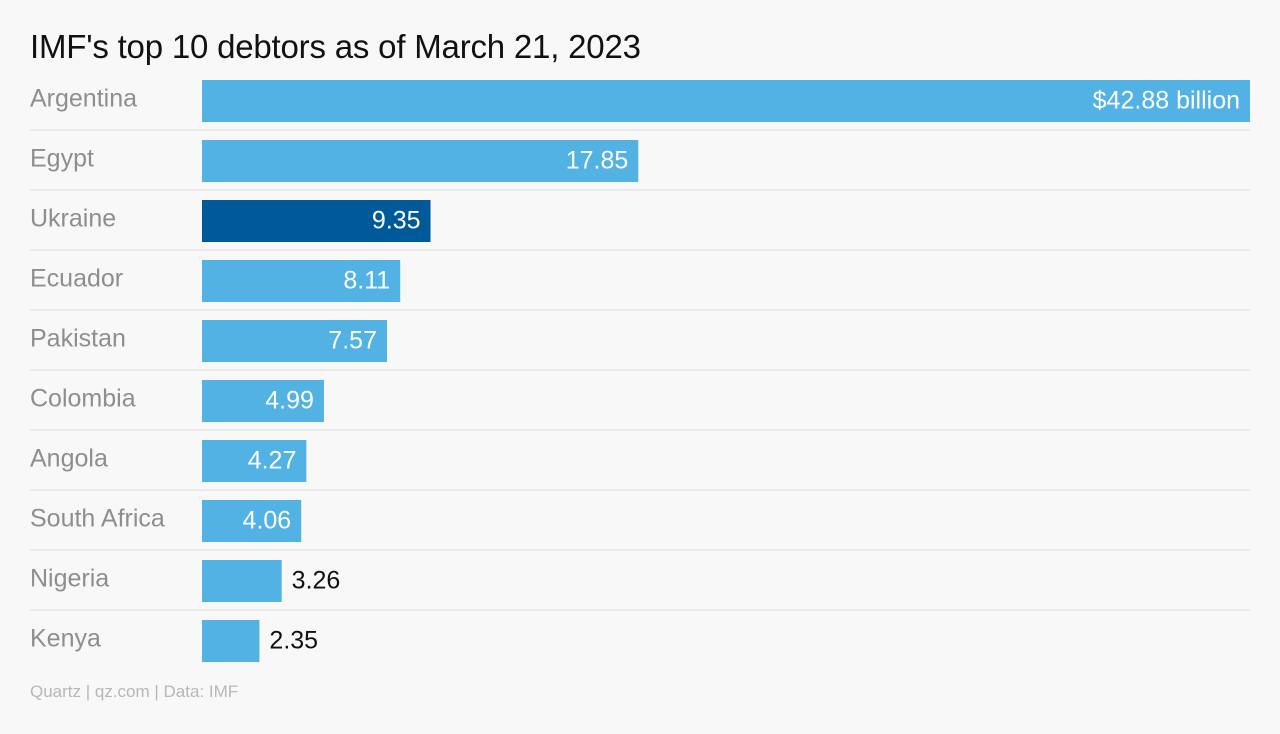 Image resolution: width=1280 pixels, height=734 pixels. Describe the element at coordinates (65, 639) in the screenshot. I see `category-label-kenya: Kenya` at that location.